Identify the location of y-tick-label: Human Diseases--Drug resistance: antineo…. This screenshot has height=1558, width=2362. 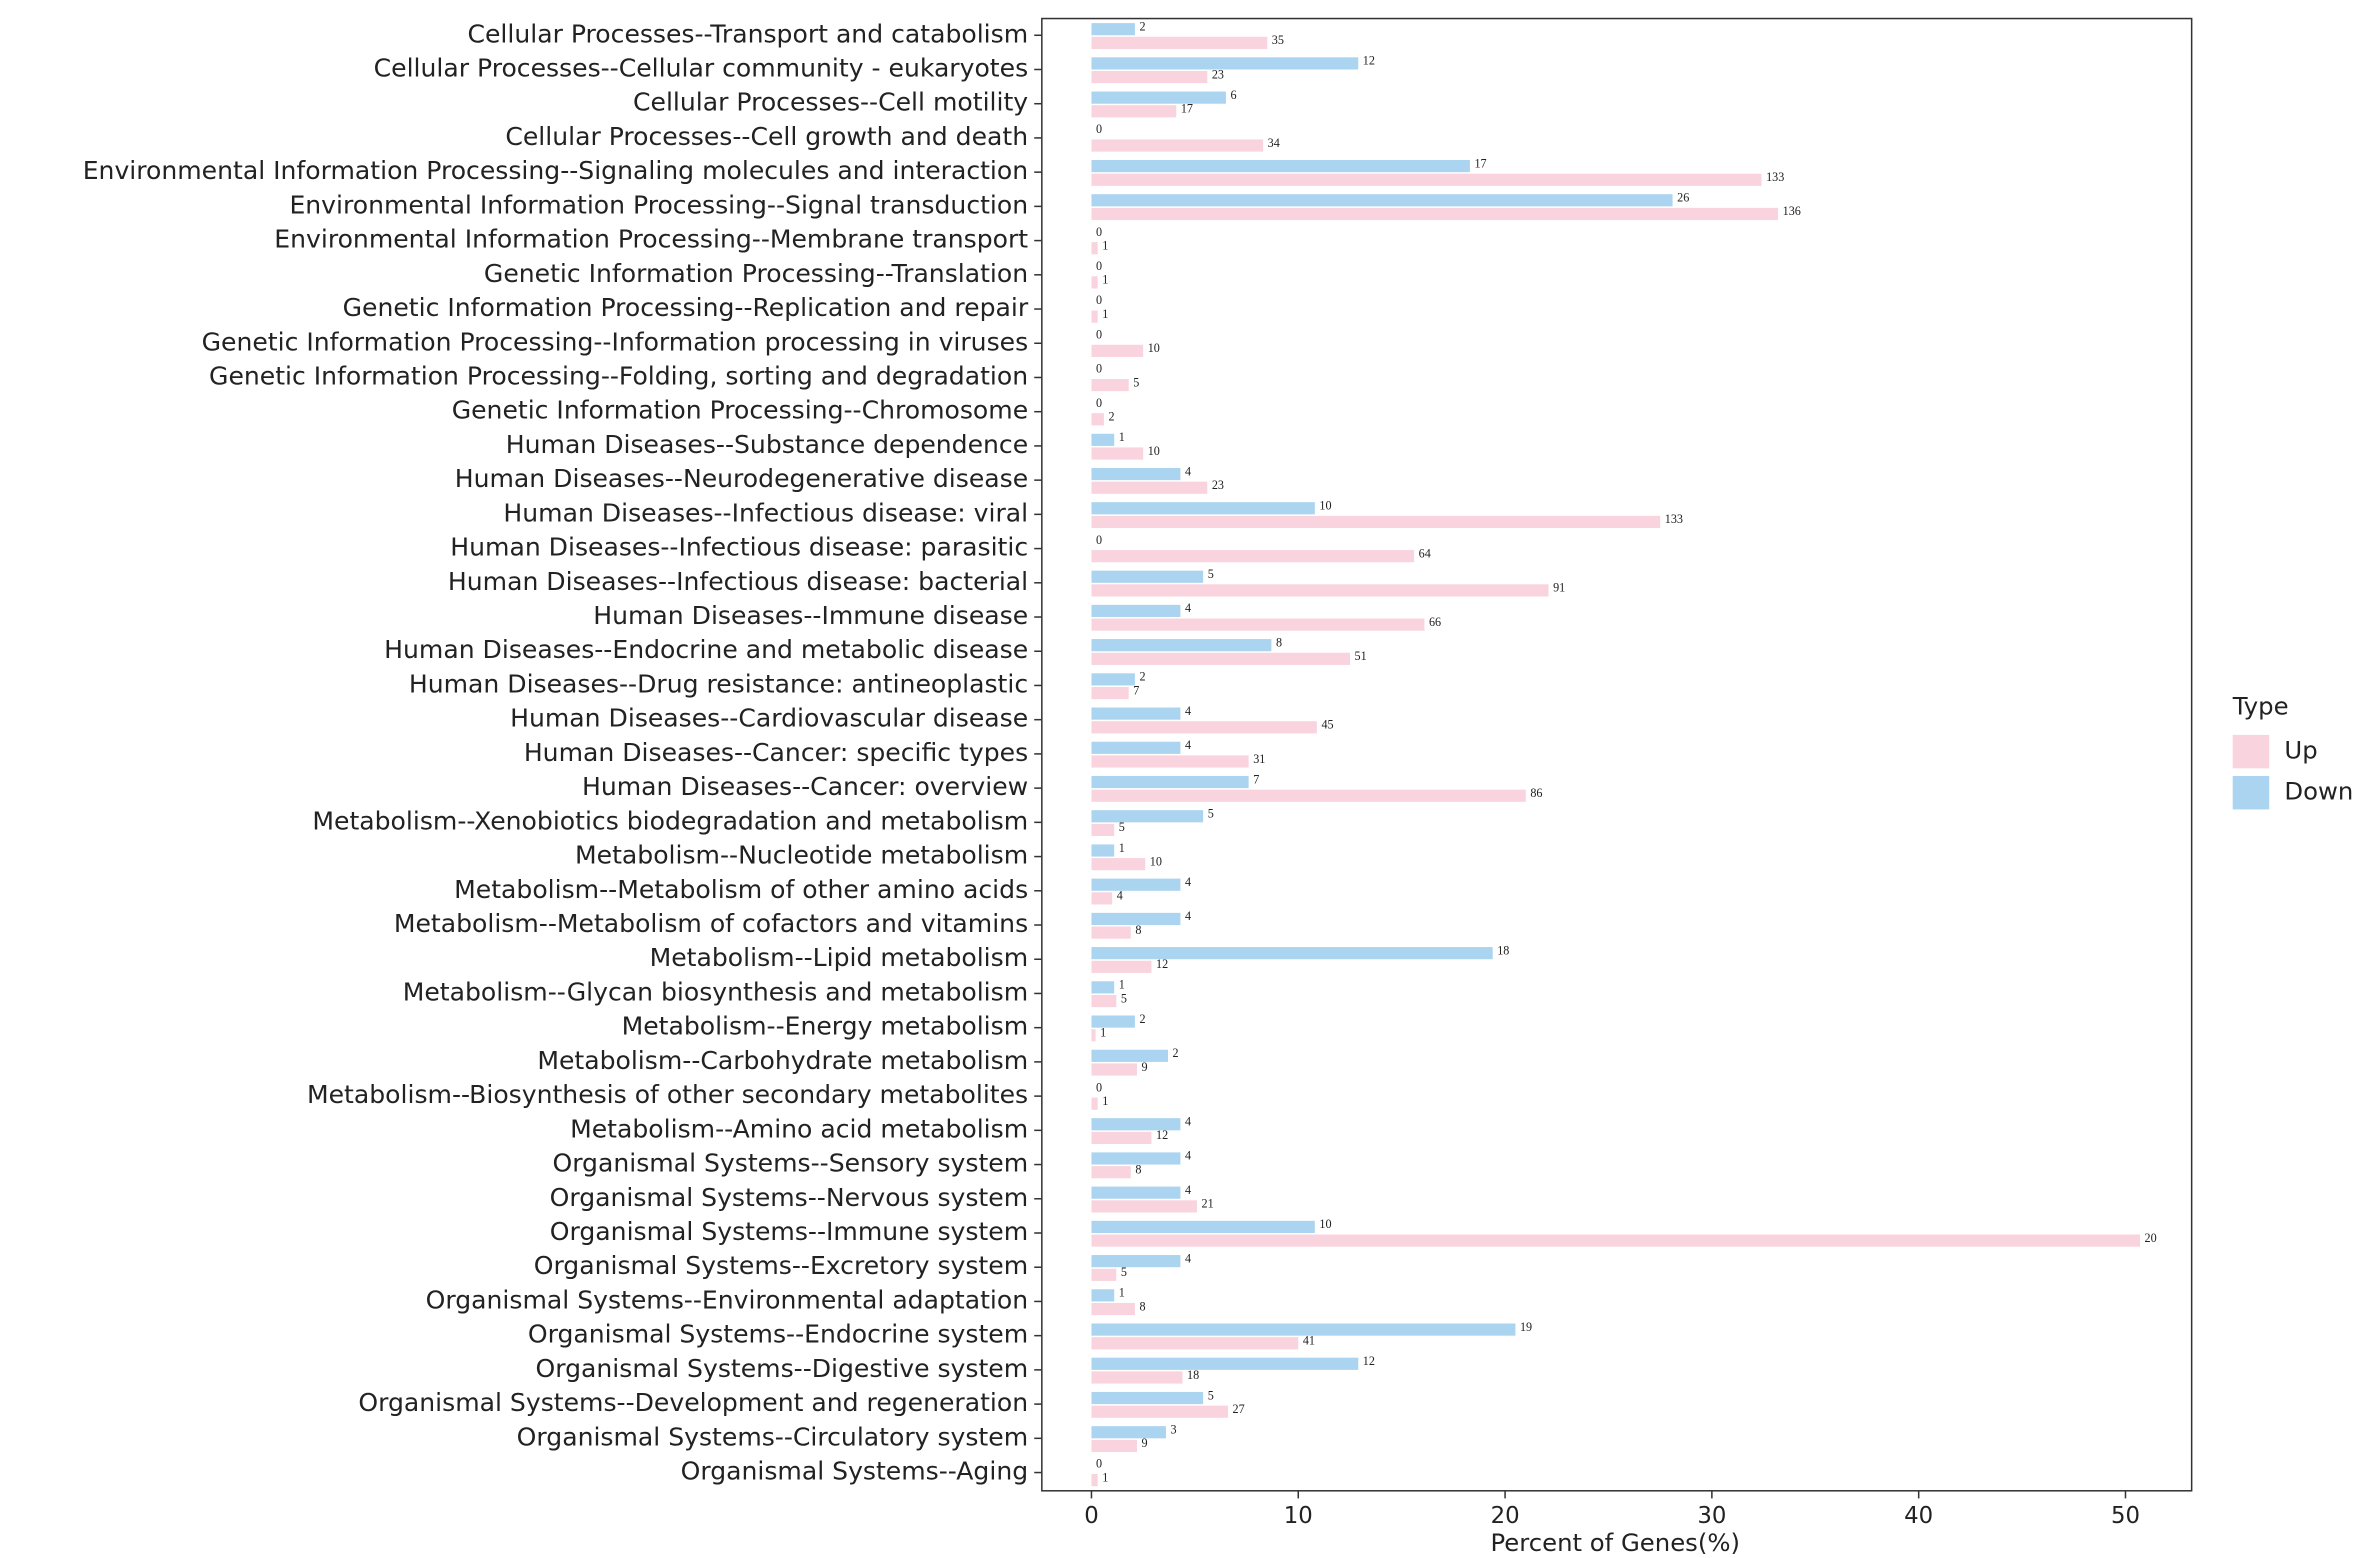
(718, 683).